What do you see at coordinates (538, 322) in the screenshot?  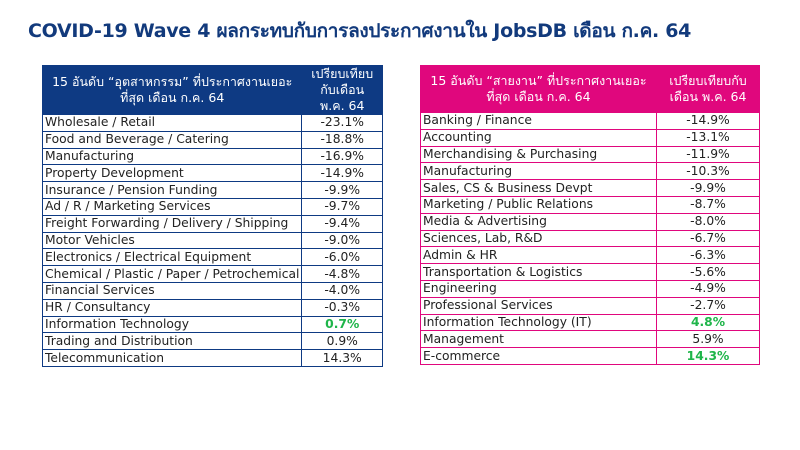 I see `row-name: Information Technology (IT)` at bounding box center [538, 322].